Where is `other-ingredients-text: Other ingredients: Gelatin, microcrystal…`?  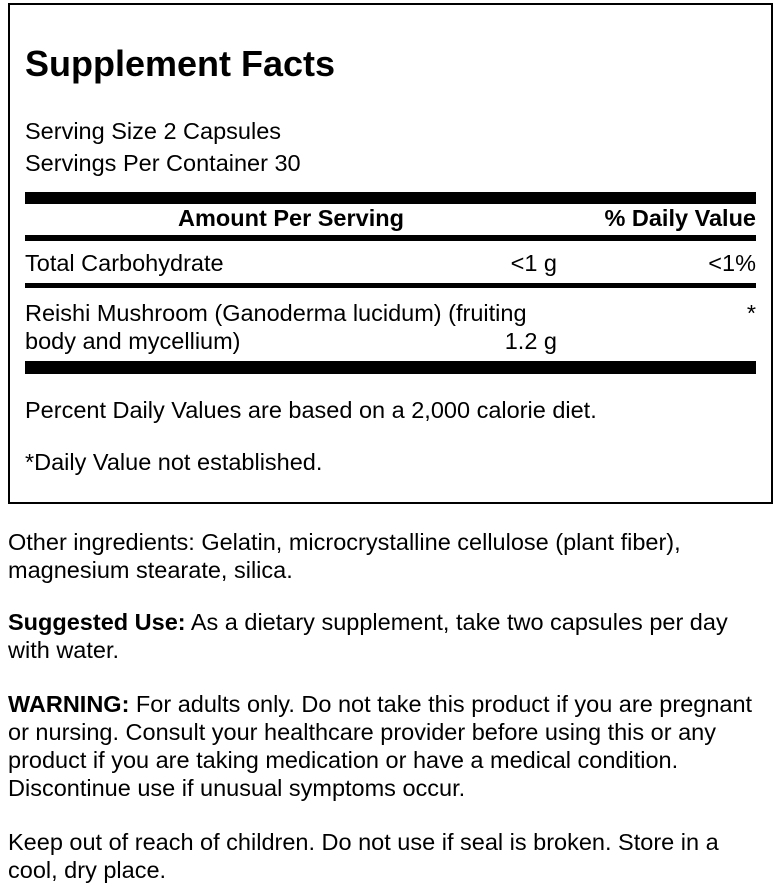
other-ingredients-text: Other ingredients: Gelatin, microcrystal… is located at coordinates (344, 556).